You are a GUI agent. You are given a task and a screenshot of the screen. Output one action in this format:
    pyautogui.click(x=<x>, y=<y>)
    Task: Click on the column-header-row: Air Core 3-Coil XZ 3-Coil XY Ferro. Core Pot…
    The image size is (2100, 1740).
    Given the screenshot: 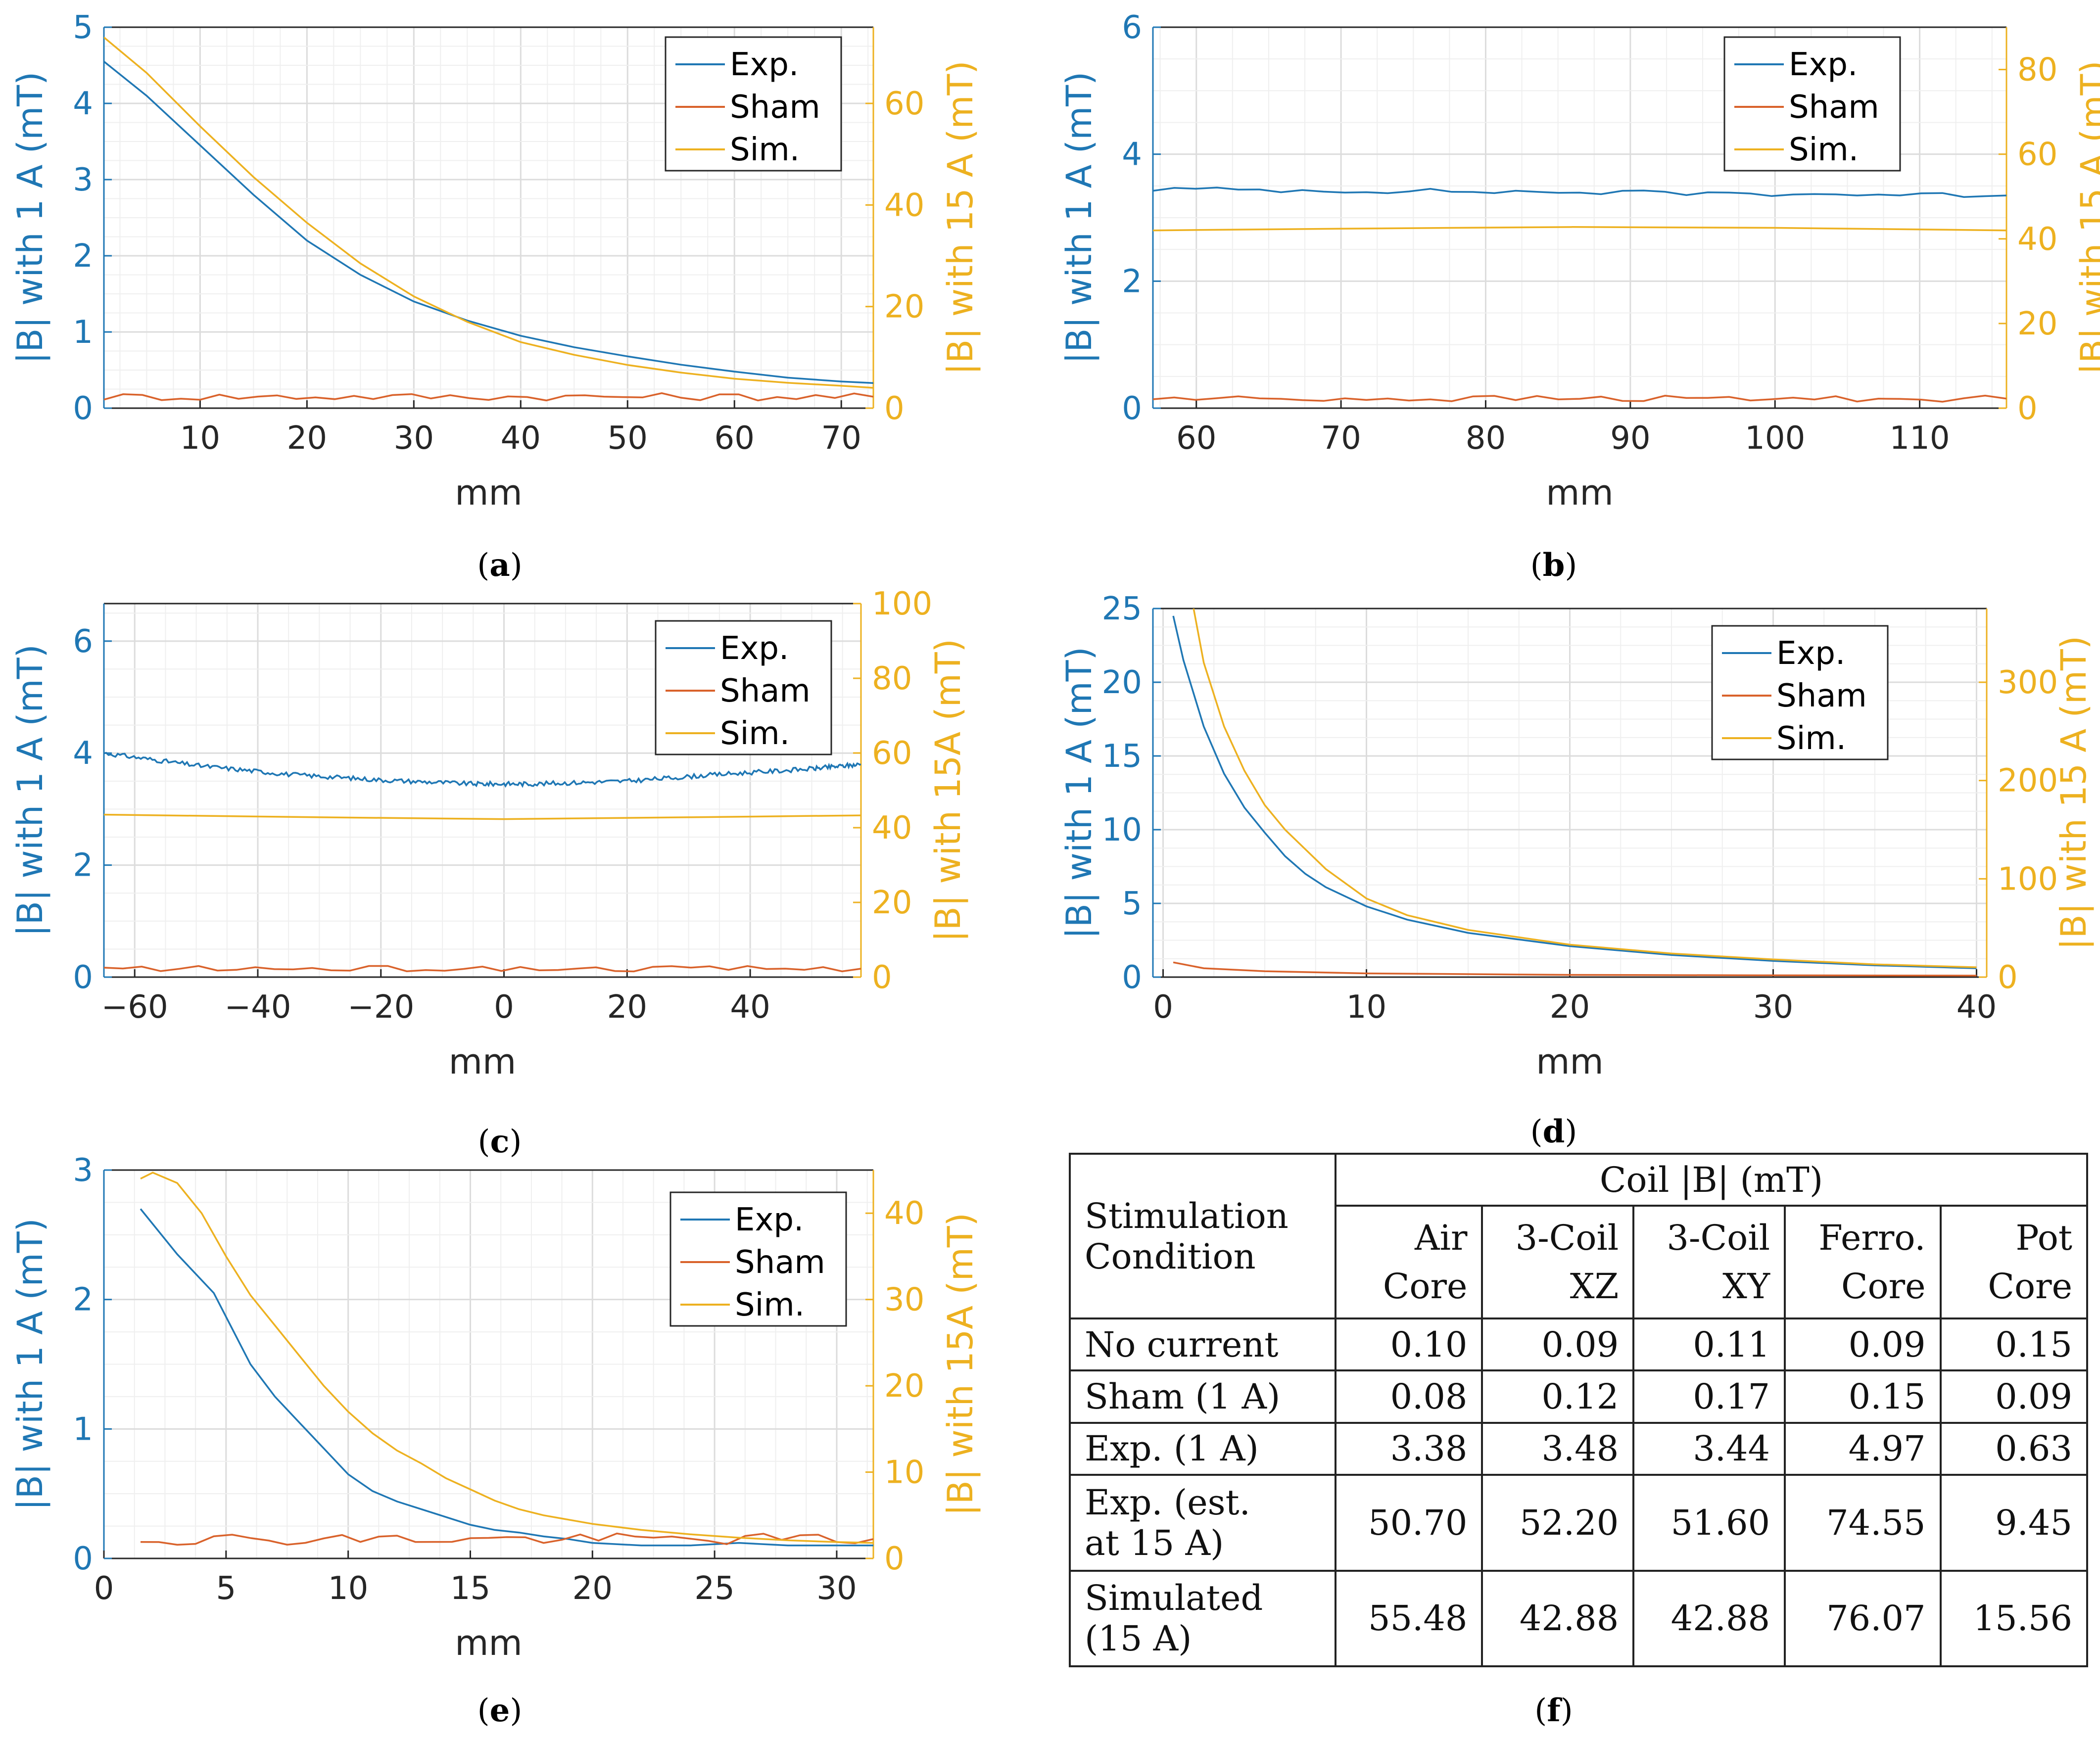 What is the action you would take?
    pyautogui.click(x=1579, y=1262)
    